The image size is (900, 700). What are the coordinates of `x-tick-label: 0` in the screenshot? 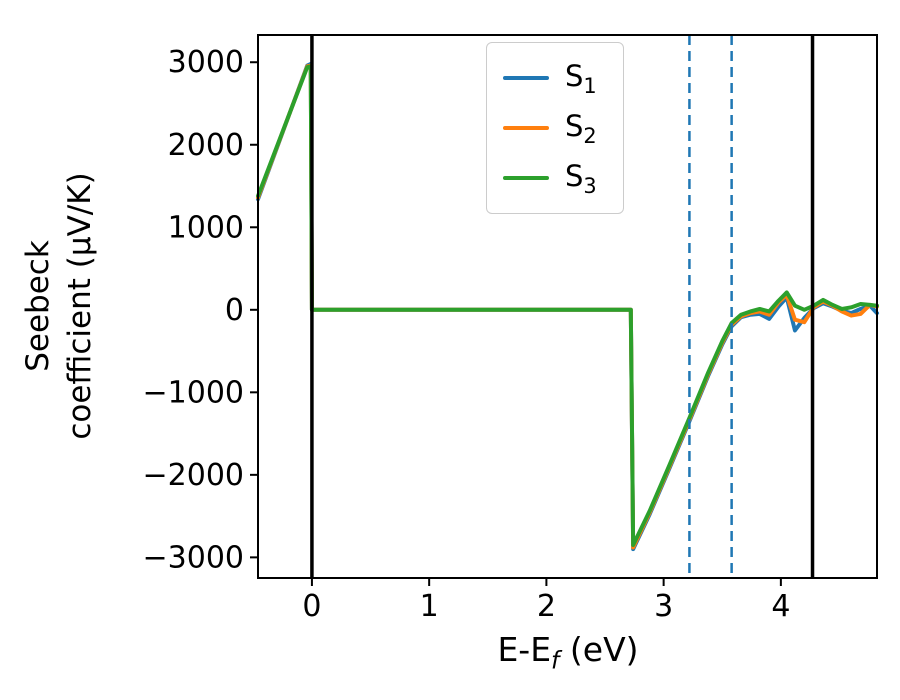 It's located at (311, 606).